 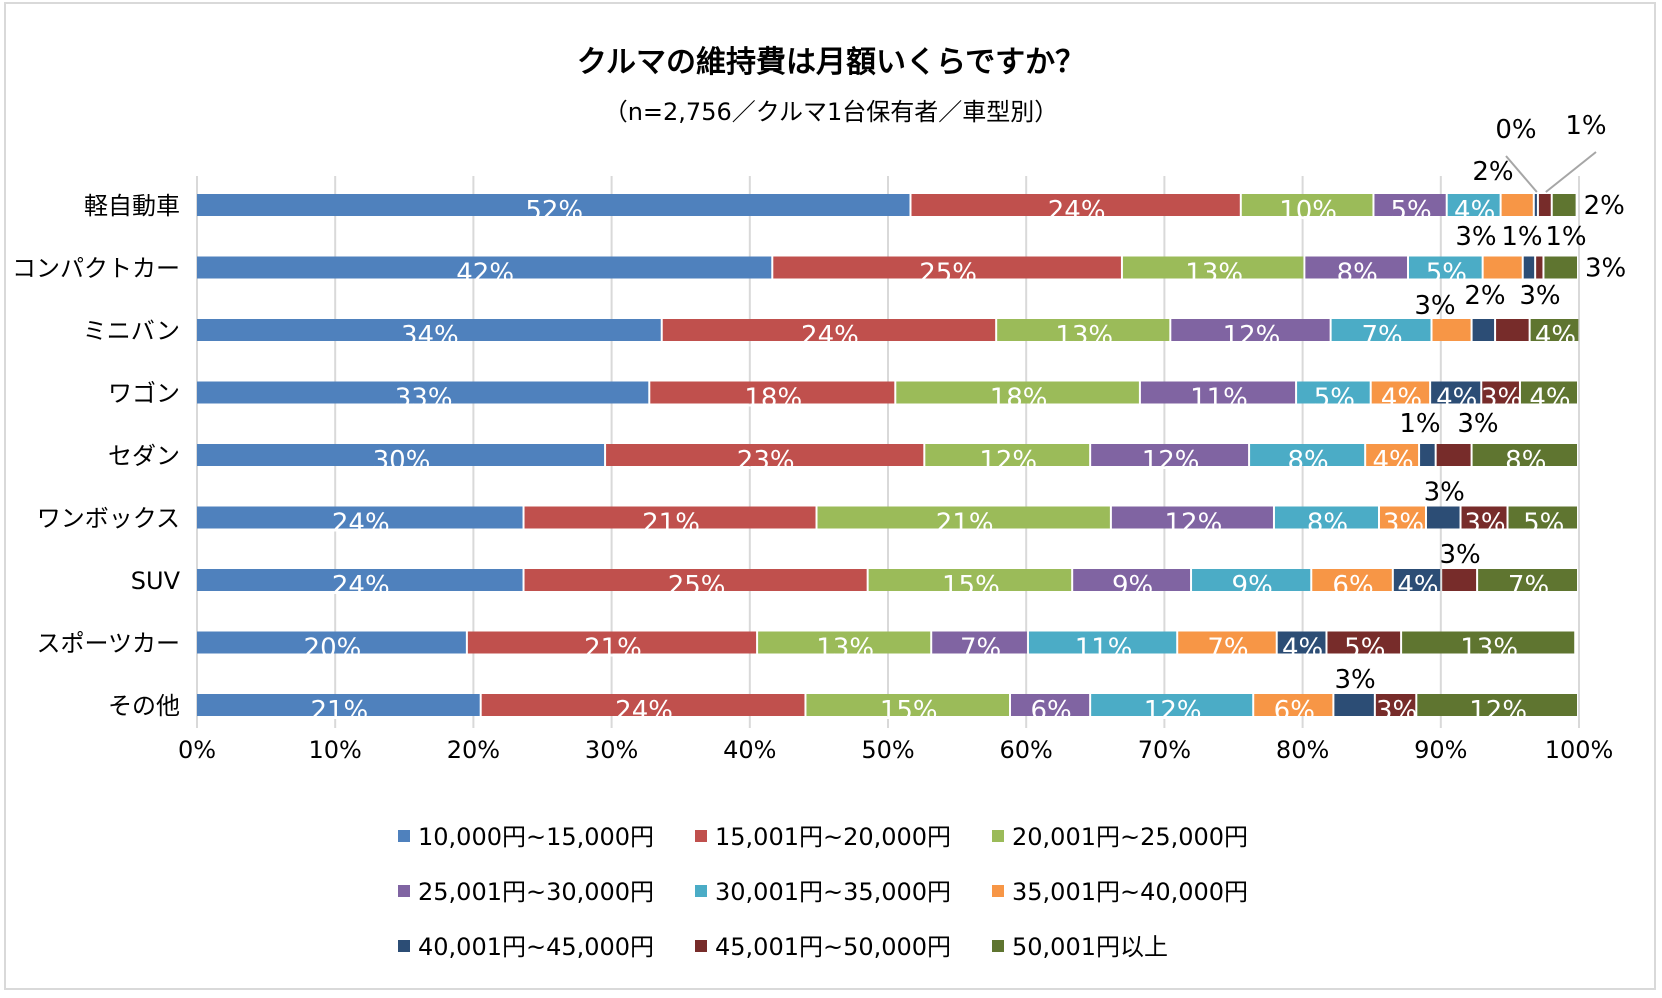 What do you see at coordinates (887, 750) in the screenshot?
I see `x-tick-label: 50%` at bounding box center [887, 750].